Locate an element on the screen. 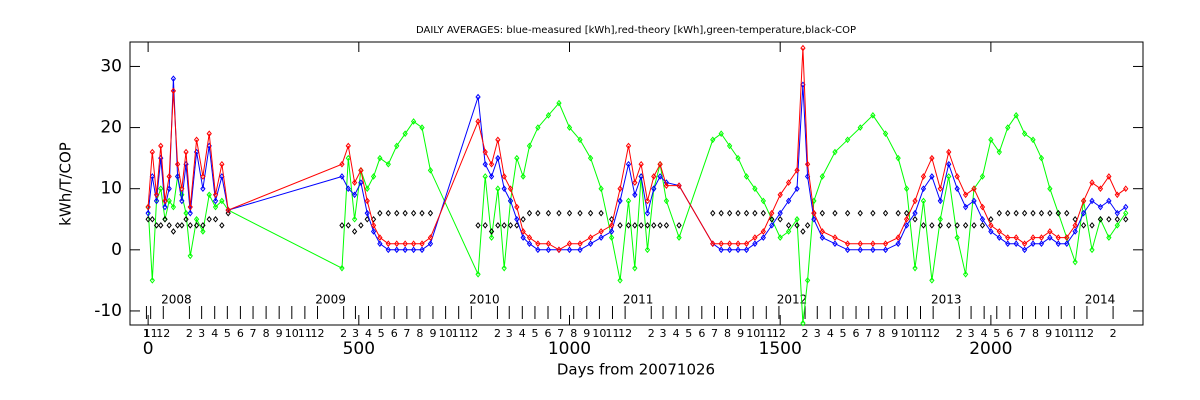  month-label: 10 is located at coordinates (1061, 333).